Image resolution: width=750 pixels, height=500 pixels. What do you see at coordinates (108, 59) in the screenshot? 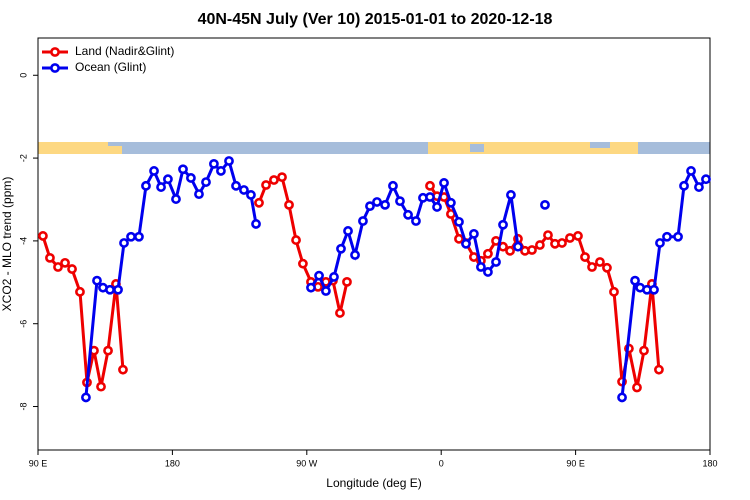
I see `legend: Land (Nadir&Glint) Ocean (Glint)` at bounding box center [108, 59].